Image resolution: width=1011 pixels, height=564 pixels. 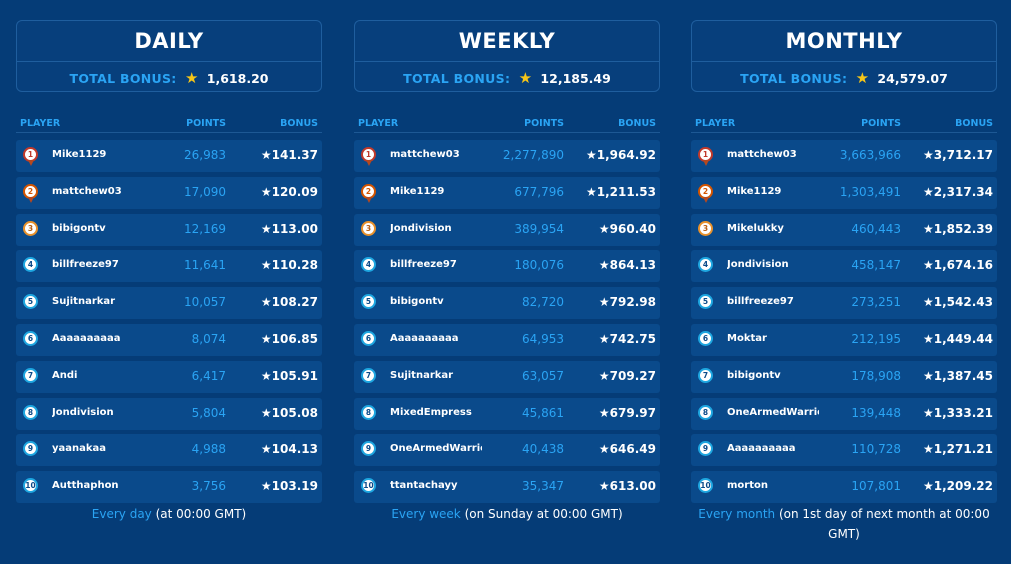 I want to click on player-points: 45,861, so click(x=543, y=412).